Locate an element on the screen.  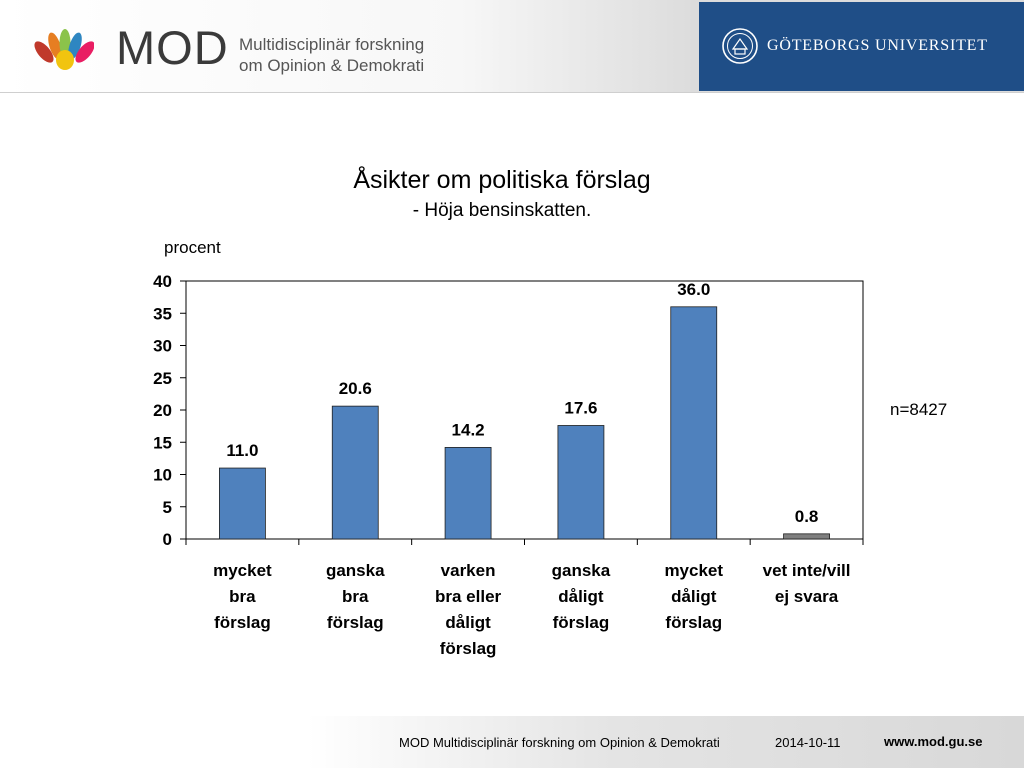
data-label: 36.0 is located at coordinates (693, 289).